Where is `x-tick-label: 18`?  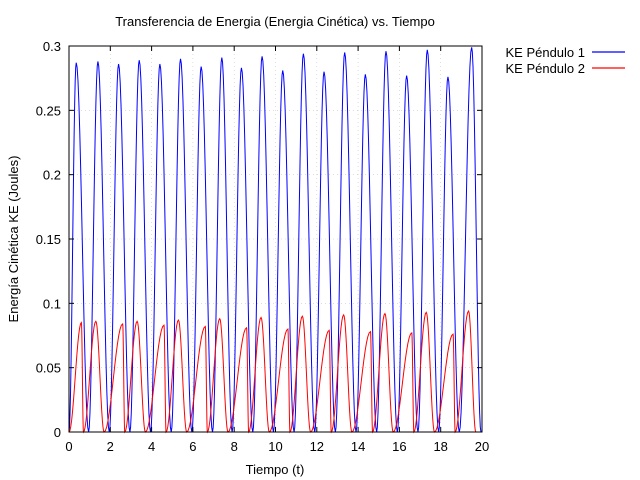 x-tick-label: 18 is located at coordinates (440, 446).